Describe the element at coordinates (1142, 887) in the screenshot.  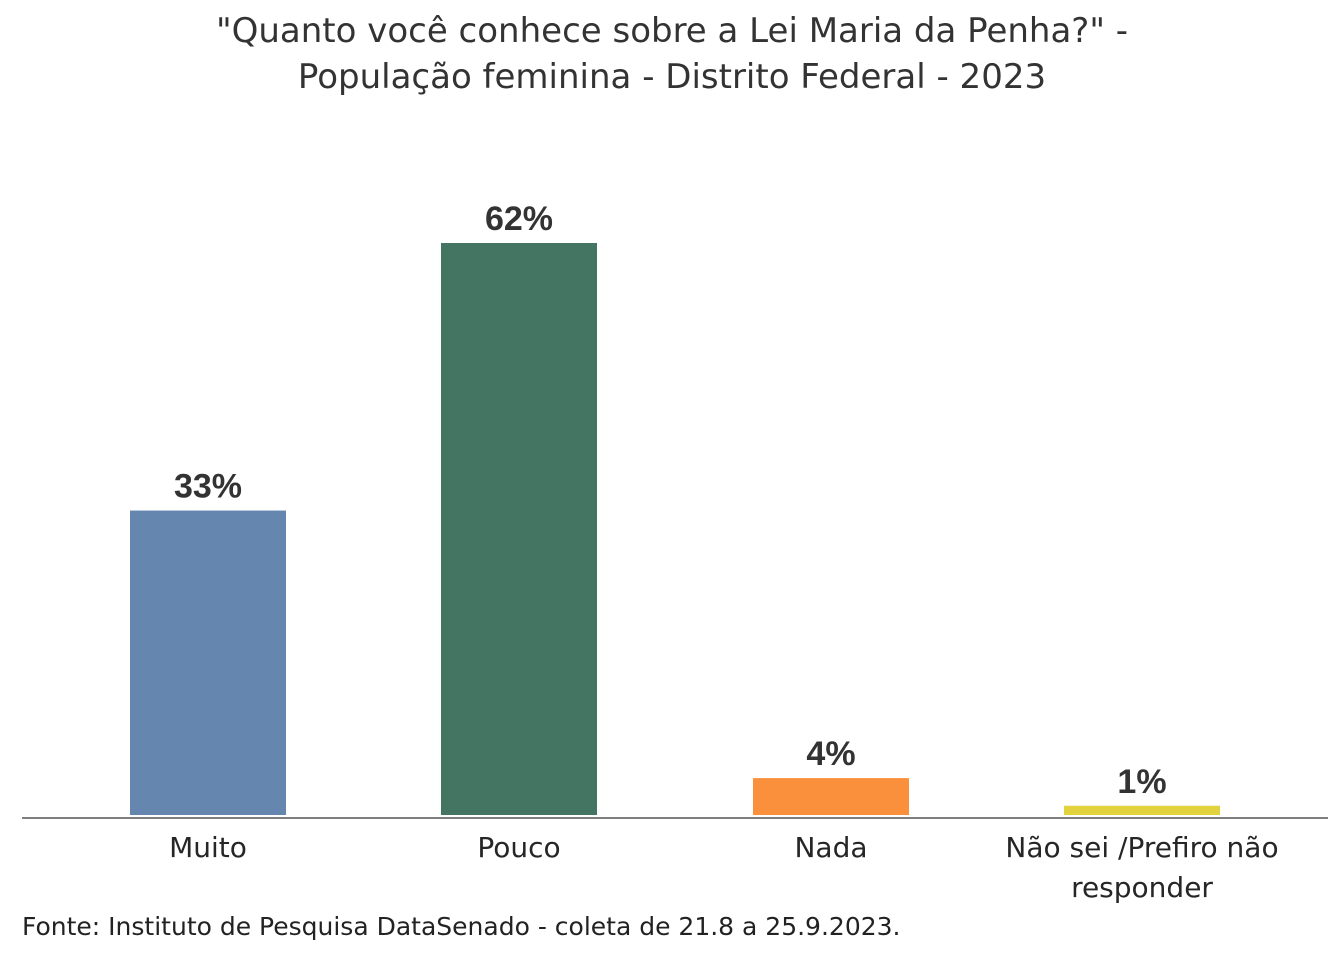
I see `x-tick-label-3-line-1: responder` at that location.